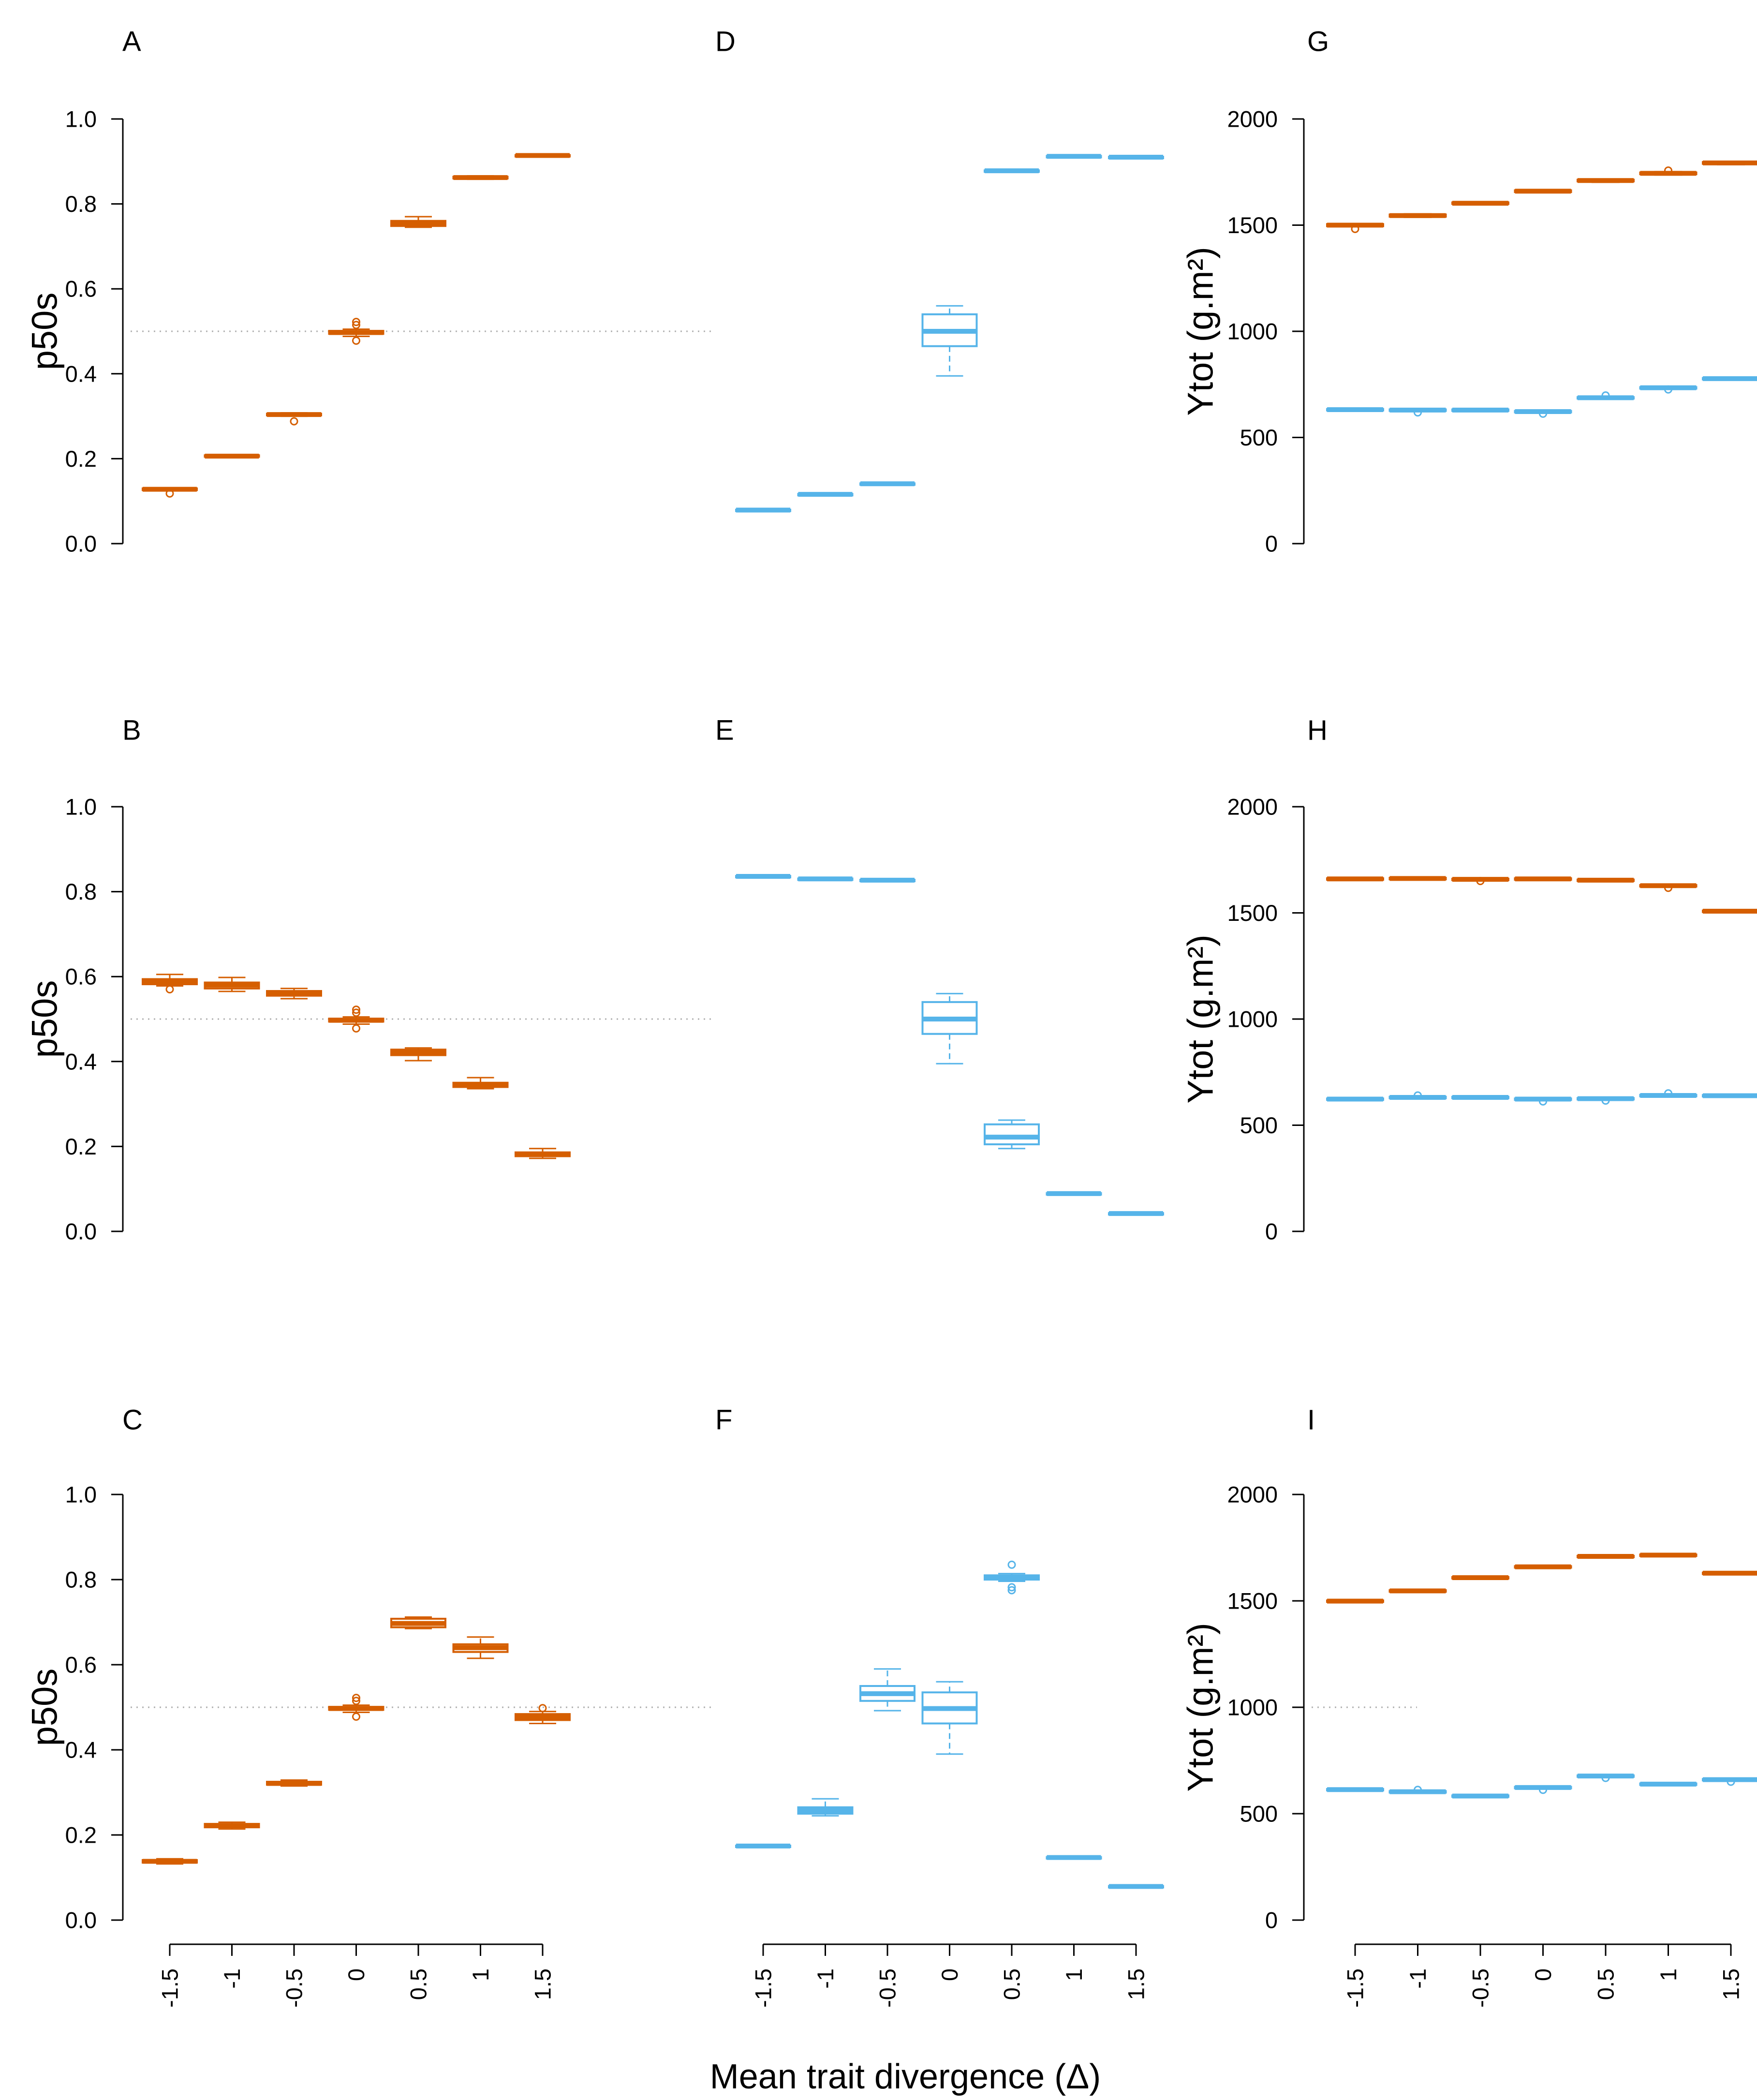 The width and height of the screenshot is (1757, 2100). I want to click on panel-letter: H, so click(1317, 730).